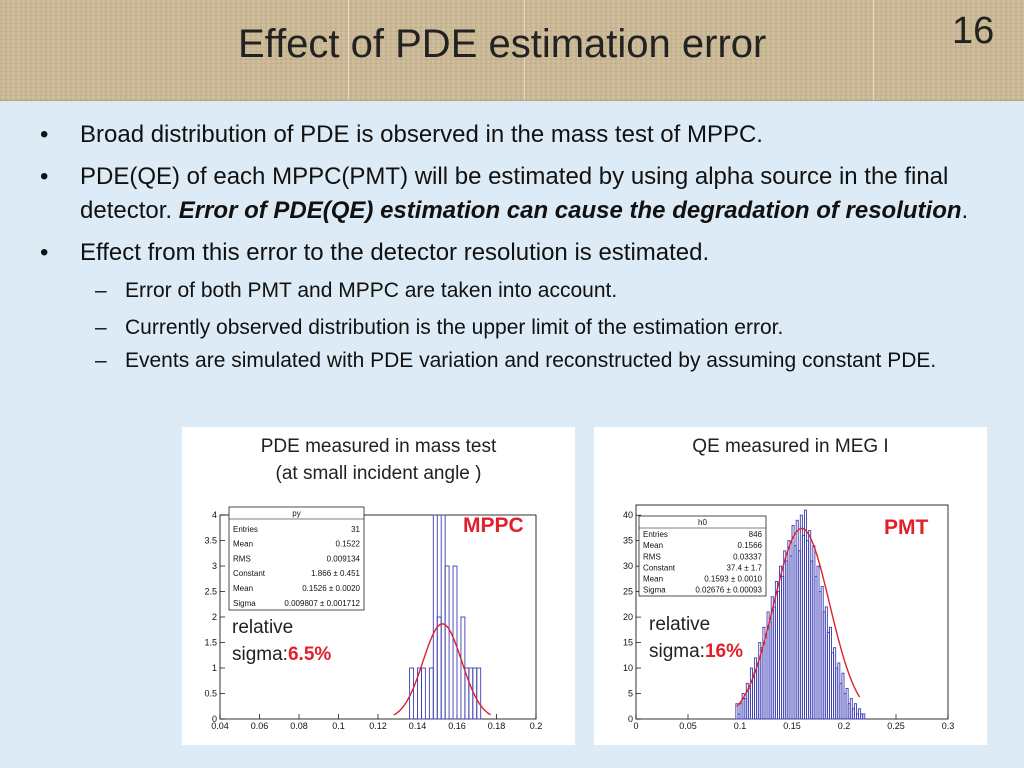 The height and width of the screenshot is (768, 1024). I want to click on mppc-panel-title: PDE measured in mass test, so click(378, 446).